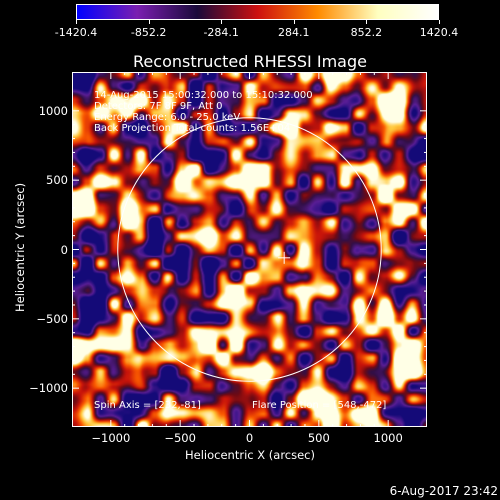 The height and width of the screenshot is (500, 500). What do you see at coordinates (250, 61) in the screenshot?
I see `chart-title: Reconstructed RHESSI Image` at bounding box center [250, 61].